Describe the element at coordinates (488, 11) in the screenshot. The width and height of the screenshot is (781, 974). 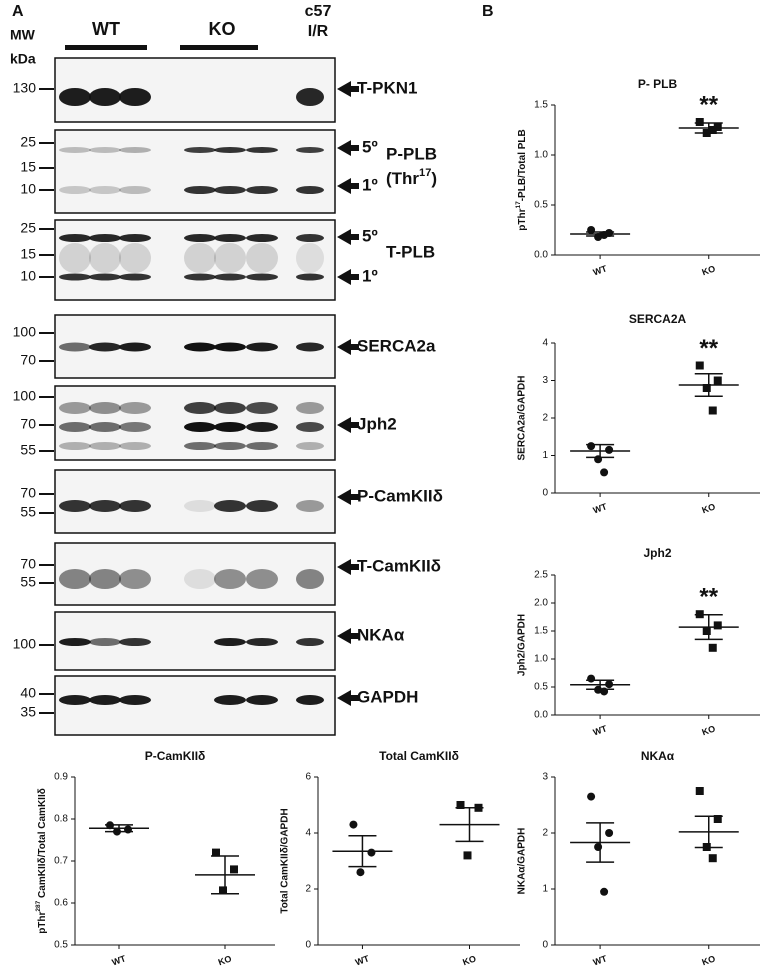
I see `panel-label: B` at that location.